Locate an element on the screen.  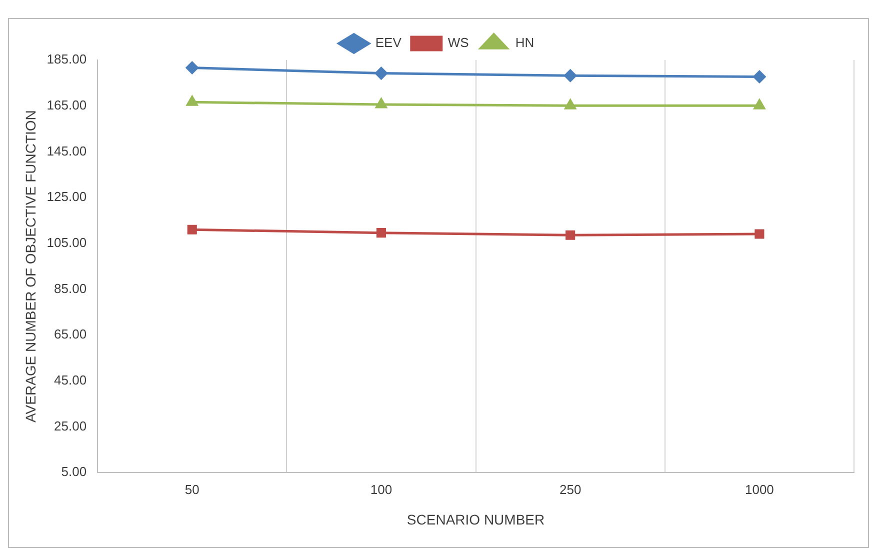
x-tick-label: 50 is located at coordinates (192, 489).